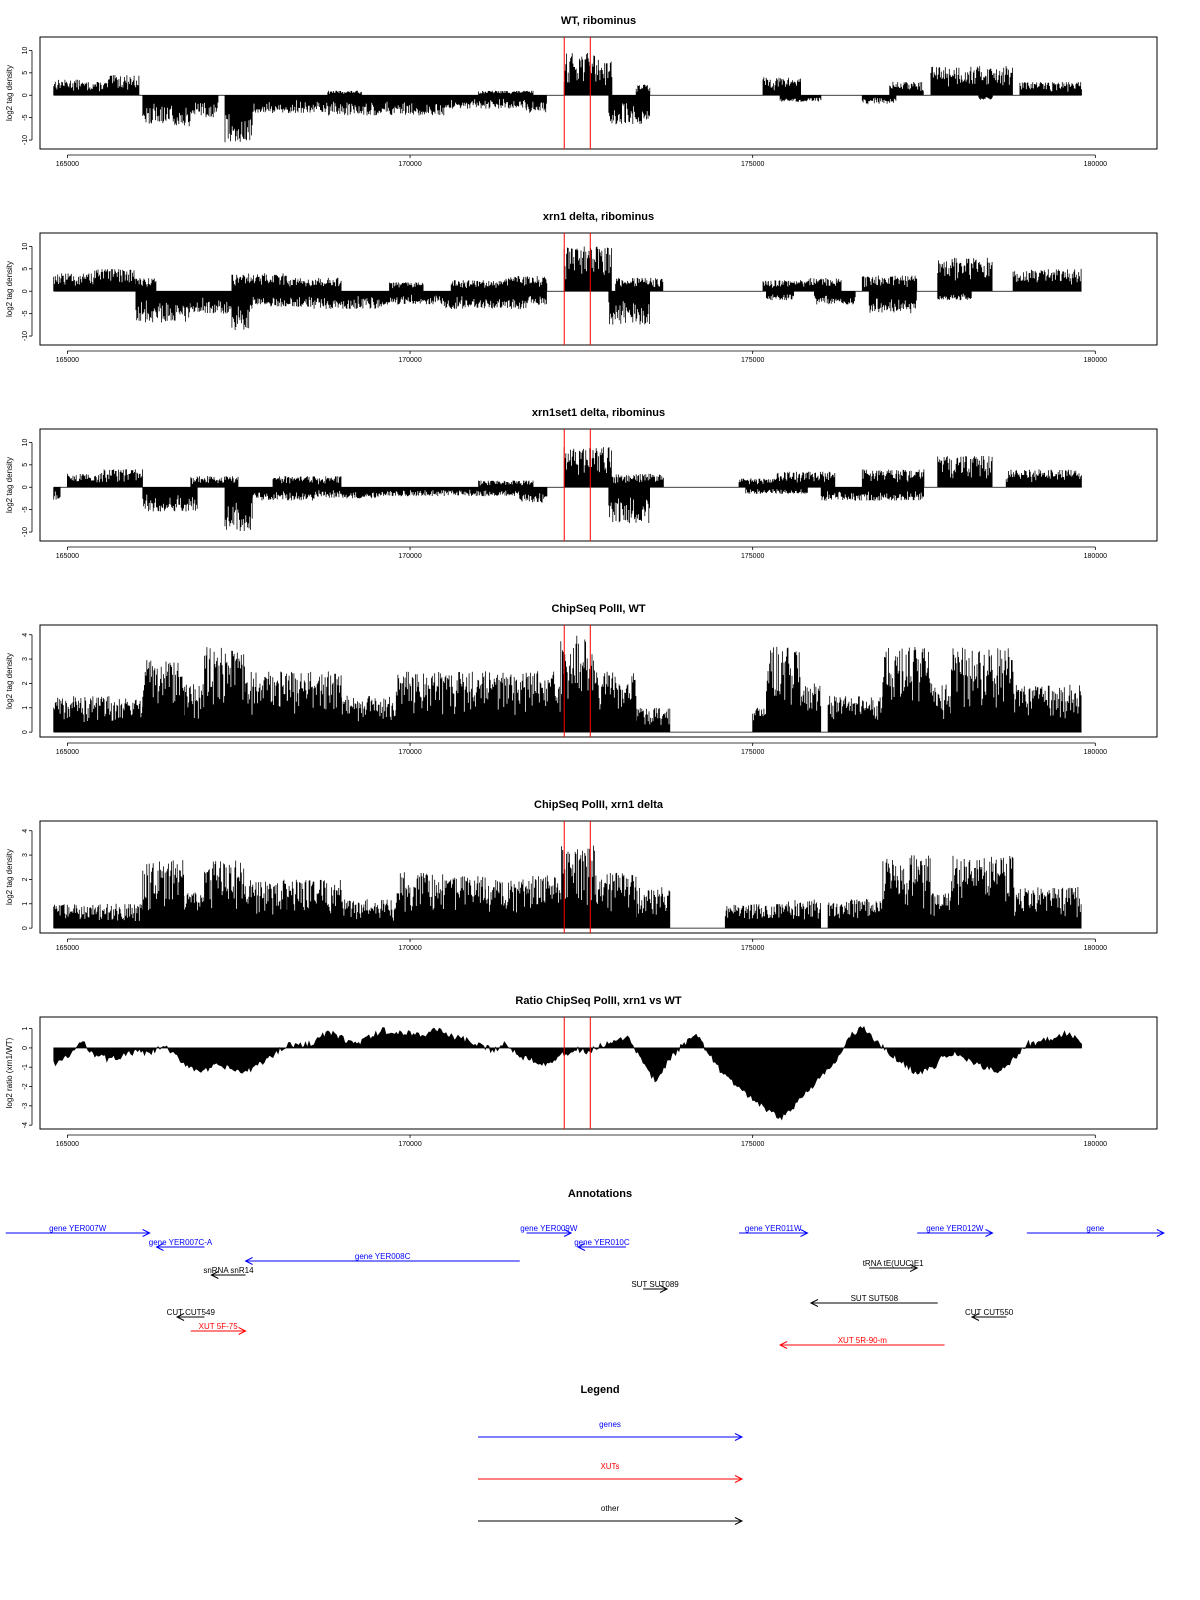 This screenshot has width=1200, height=1600. What do you see at coordinates (610, 1424) in the screenshot?
I see `legend-label: genes` at bounding box center [610, 1424].